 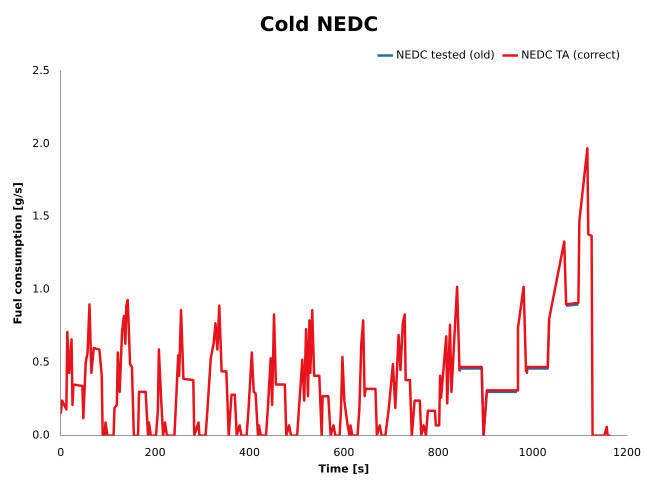 I want to click on y-axis-title: Fuel consumption [g/s], so click(x=17, y=253).